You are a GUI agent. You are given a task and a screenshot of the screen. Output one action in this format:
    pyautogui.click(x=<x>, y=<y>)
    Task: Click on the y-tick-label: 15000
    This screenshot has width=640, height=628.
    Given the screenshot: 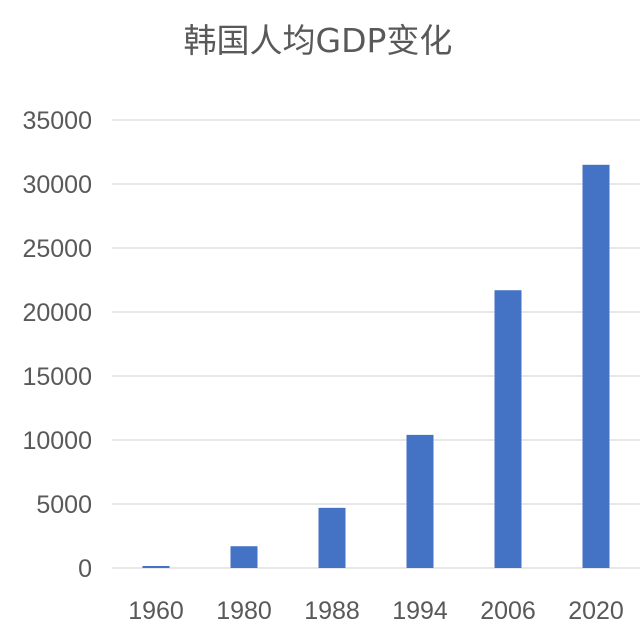 What is the action you would take?
    pyautogui.click(x=57, y=377)
    